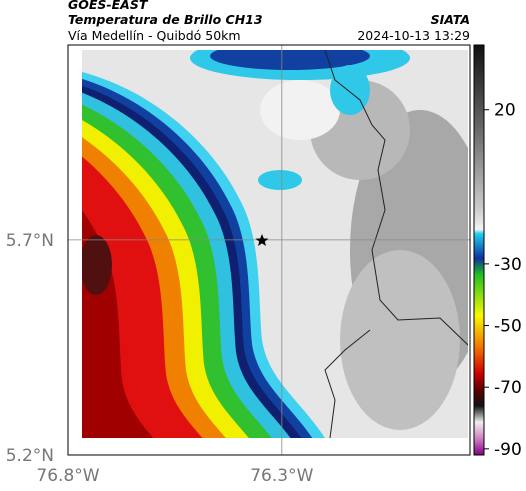 The width and height of the screenshot is (526, 491). Describe the element at coordinates (67, 476) in the screenshot. I see `x-tick-label: 76.8°W` at that location.